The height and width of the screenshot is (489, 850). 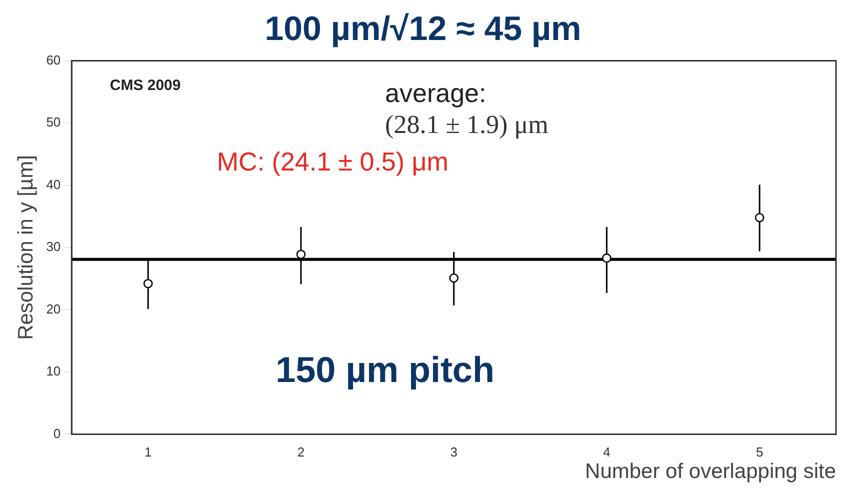 What do you see at coordinates (423, 29) in the screenshot?
I see `chart-title: 100 µm/√12 ≈ 45 µm` at bounding box center [423, 29].